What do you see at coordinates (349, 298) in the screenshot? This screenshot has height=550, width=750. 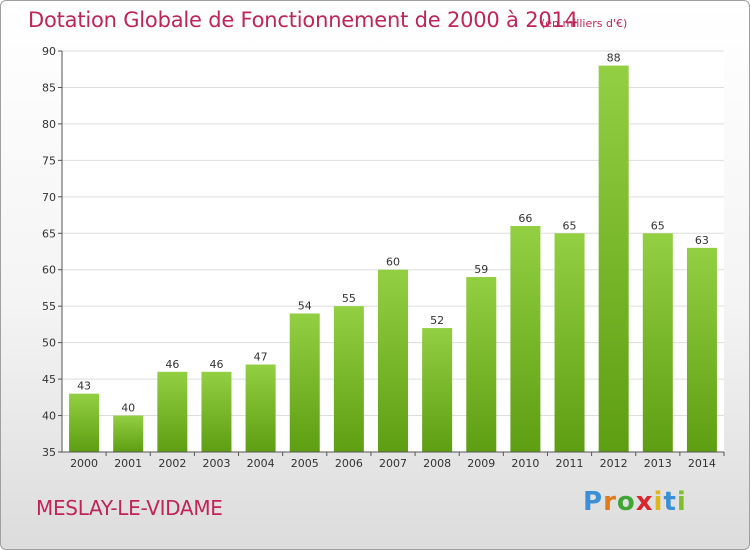 I see `bar-value-label: 55` at bounding box center [349, 298].